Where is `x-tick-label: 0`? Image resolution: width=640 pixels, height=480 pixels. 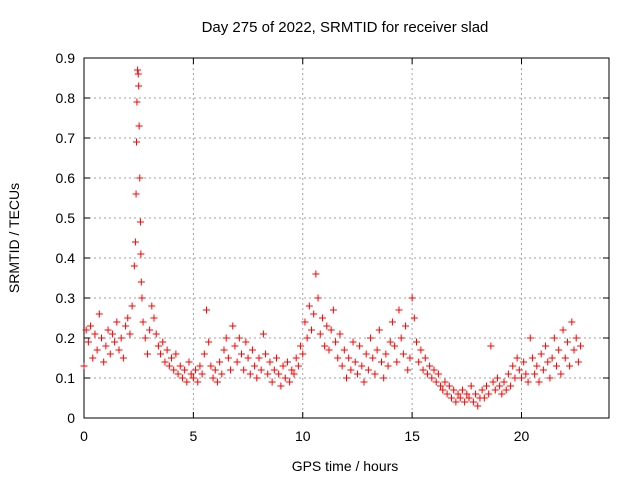
x-tick-label: 0 is located at coordinates (84, 436).